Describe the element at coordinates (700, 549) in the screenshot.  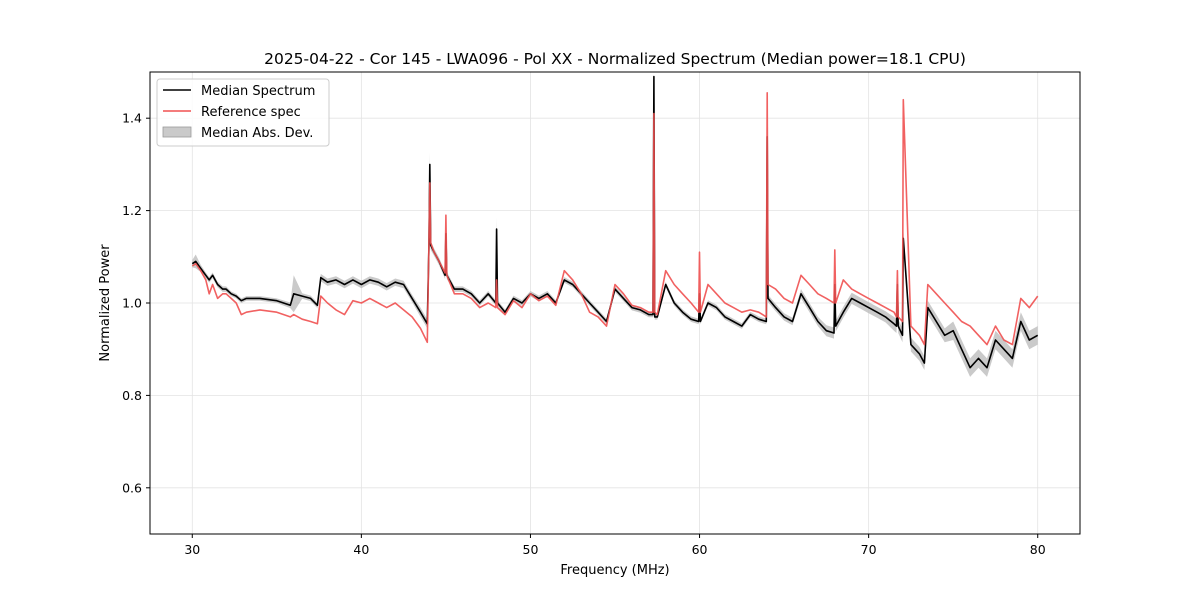
I see `x-tick-label: 60` at that location.